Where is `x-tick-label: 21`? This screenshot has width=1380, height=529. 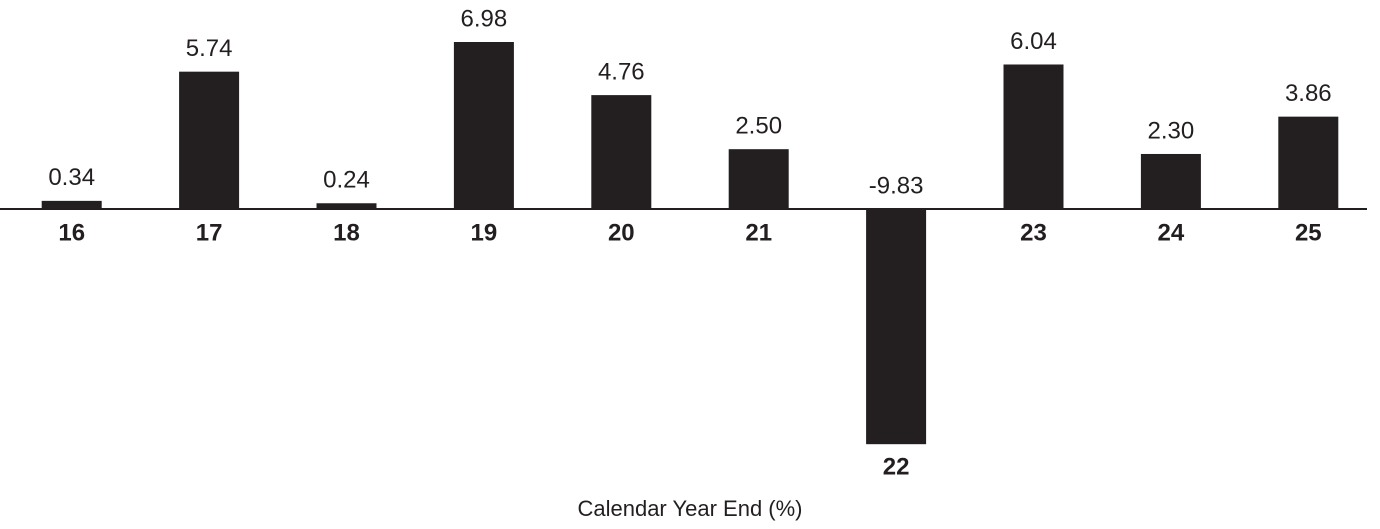
x-tick-label: 21 is located at coordinates (758, 232).